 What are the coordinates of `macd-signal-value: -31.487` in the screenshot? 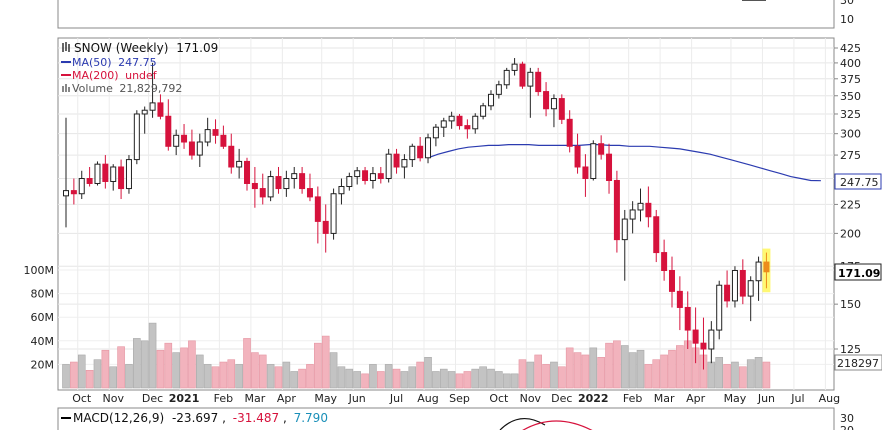 It's located at (256, 418).